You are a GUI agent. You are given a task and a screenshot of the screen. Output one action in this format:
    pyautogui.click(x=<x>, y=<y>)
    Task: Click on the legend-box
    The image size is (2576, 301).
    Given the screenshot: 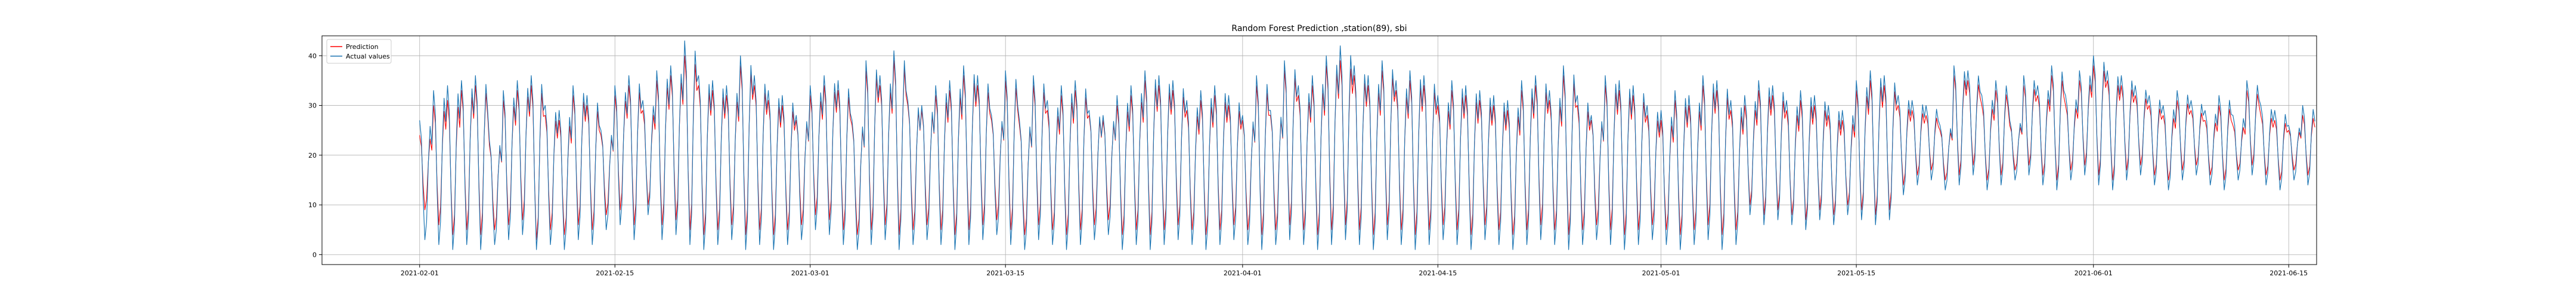 What is the action you would take?
    pyautogui.click(x=359, y=51)
    